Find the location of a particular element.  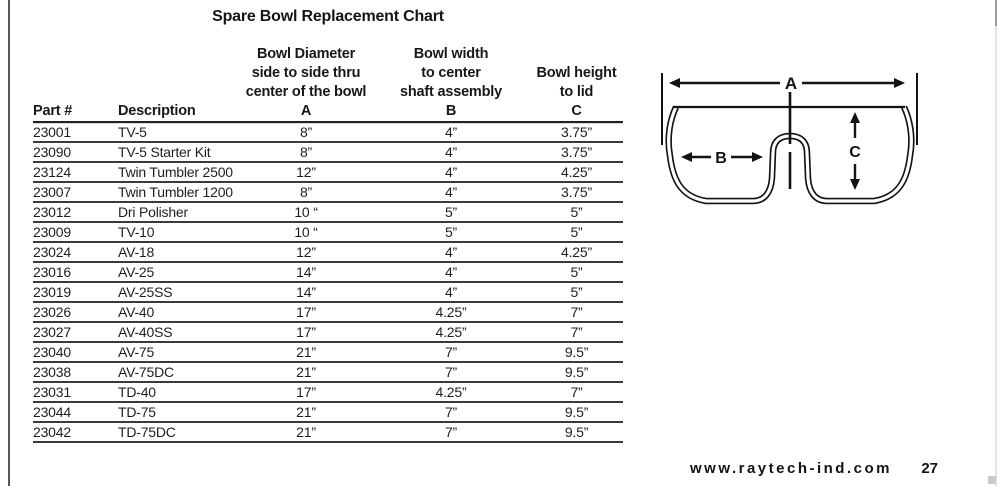

cell-part-number: 23001 is located at coordinates (75, 132).